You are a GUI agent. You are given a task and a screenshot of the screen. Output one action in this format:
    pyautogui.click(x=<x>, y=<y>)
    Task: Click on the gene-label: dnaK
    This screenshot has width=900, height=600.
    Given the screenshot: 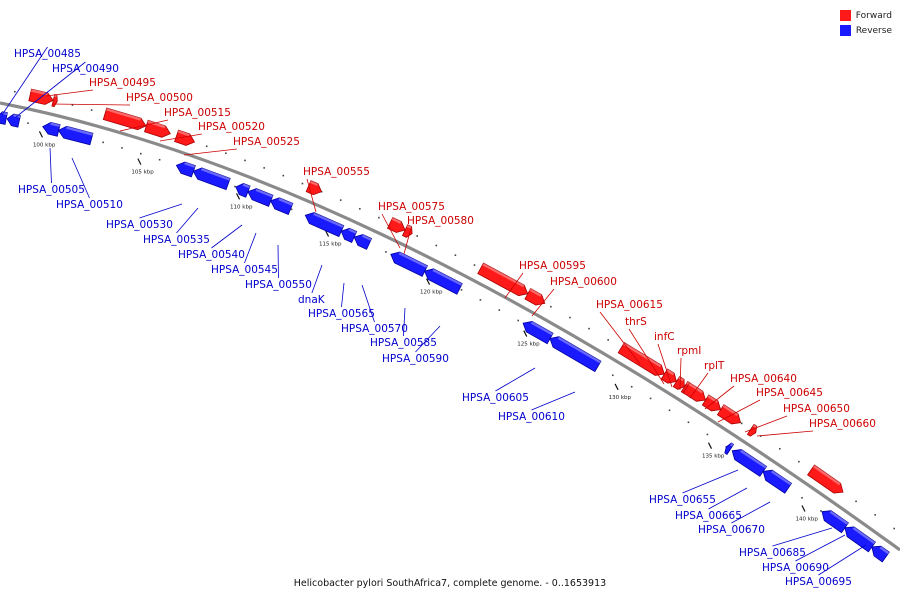 What is the action you would take?
    pyautogui.click(x=312, y=300)
    